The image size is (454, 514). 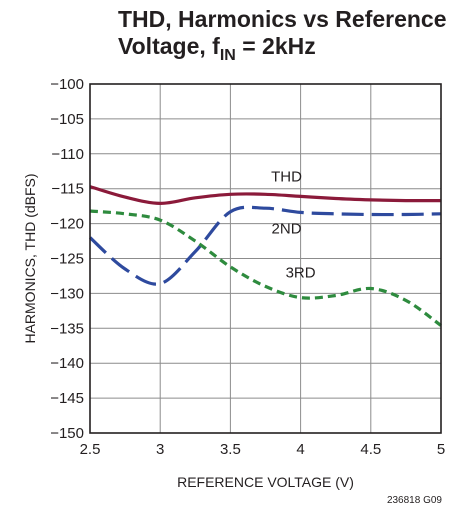 What do you see at coordinates (282, 19) in the screenshot?
I see `chart-title-line-1: THD, Harmonics vs Reference` at bounding box center [282, 19].